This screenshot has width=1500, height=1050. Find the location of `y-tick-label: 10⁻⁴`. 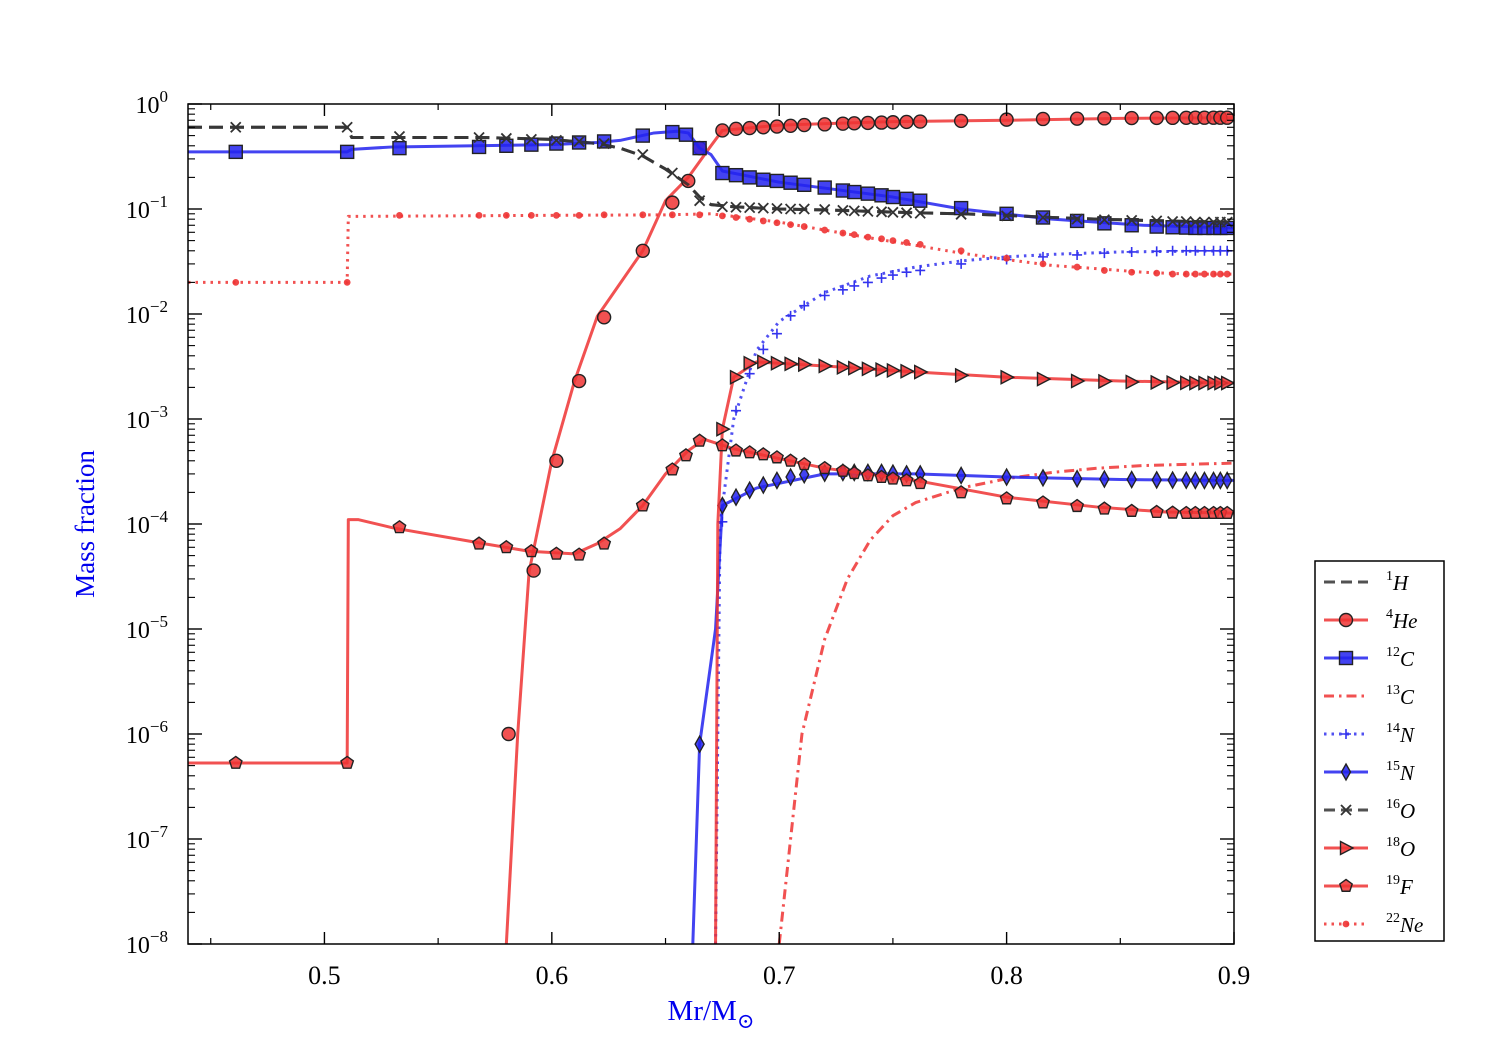

y-tick-label: 10⁻⁴ is located at coordinates (147, 523).